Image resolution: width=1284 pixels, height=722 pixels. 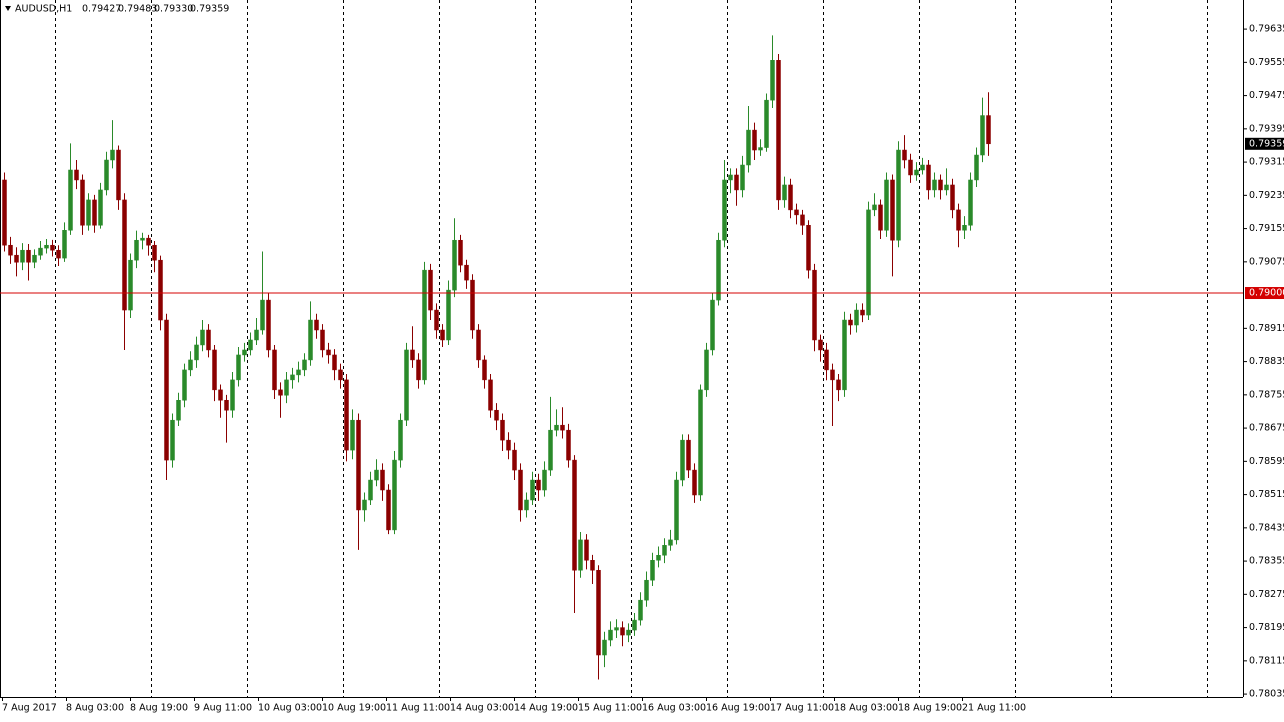 What do you see at coordinates (159, 708) in the screenshot?
I see `x-tick-label: 8 Aug 19:00` at bounding box center [159, 708].